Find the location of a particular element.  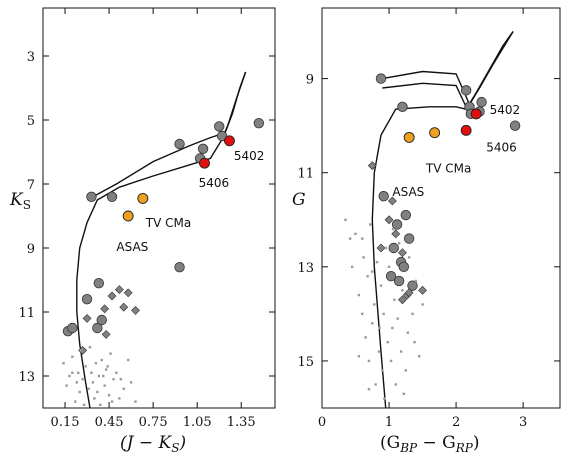

right-x-axis-label: (GBP − GRP) is located at coordinates (430, 444).